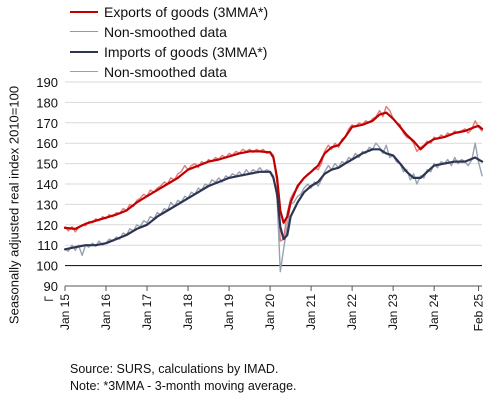 The image size is (490, 400). I want to click on x-tick-label-8: Jan 23, so click(393, 312).